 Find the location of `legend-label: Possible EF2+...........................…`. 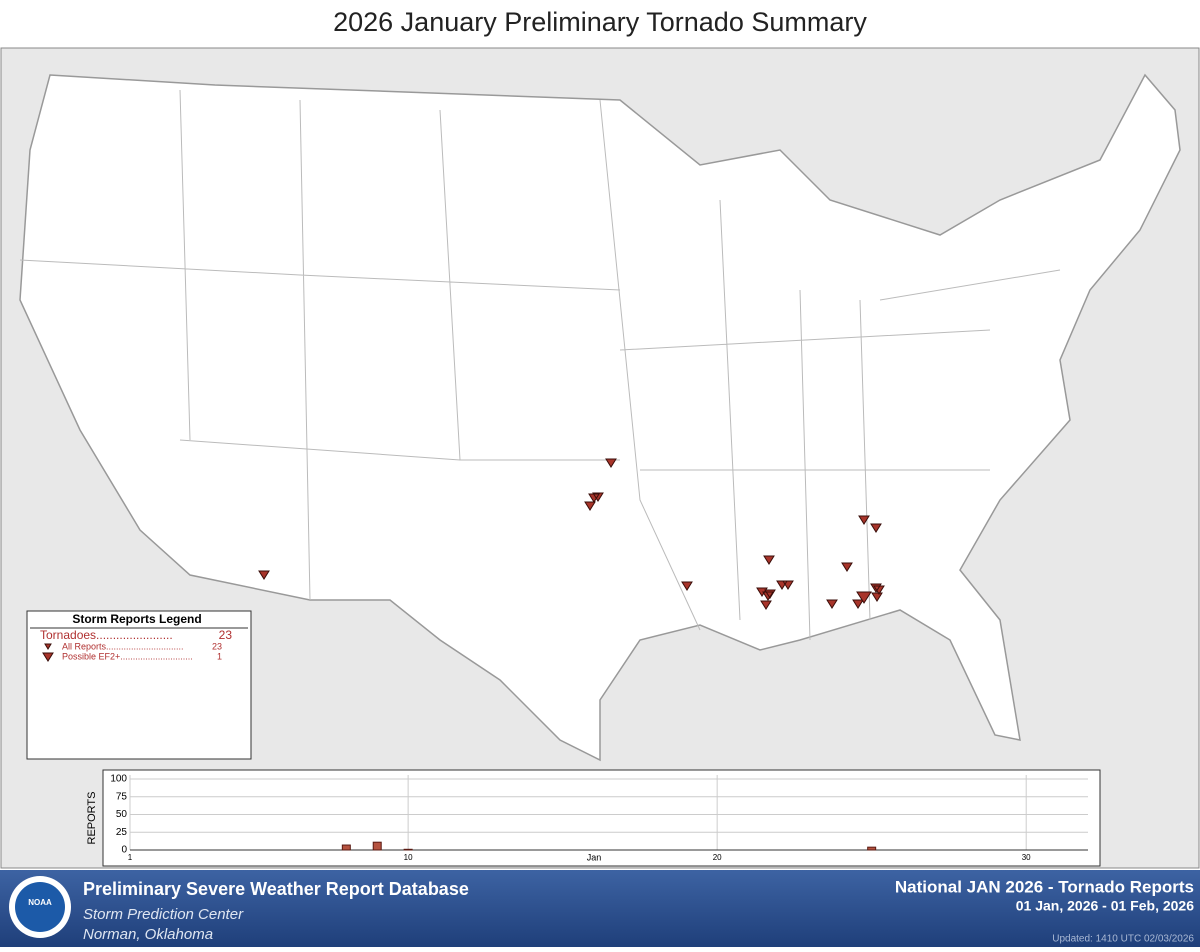

legend-label: Possible EF2+...........................… is located at coordinates (127, 656).